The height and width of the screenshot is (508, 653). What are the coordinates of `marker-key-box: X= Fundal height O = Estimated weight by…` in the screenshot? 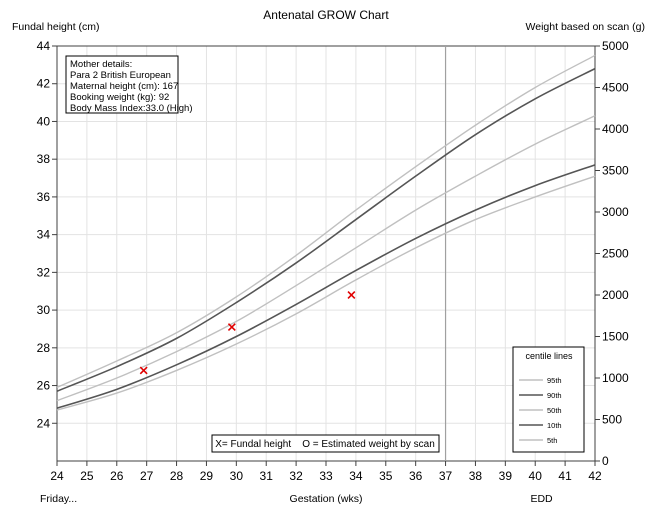 It's located at (325, 443).